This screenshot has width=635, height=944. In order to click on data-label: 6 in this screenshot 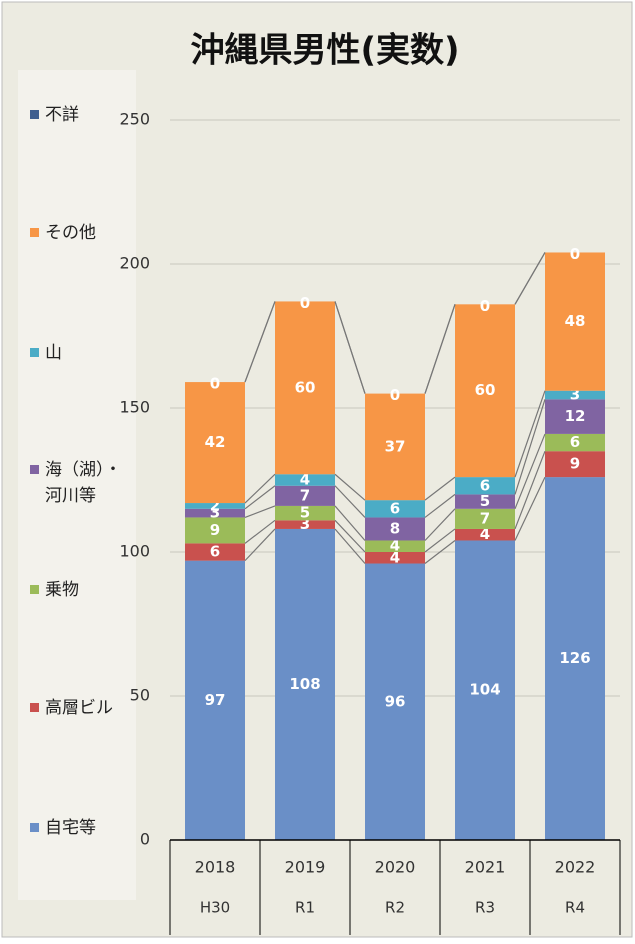, I will do `click(395, 508)`.